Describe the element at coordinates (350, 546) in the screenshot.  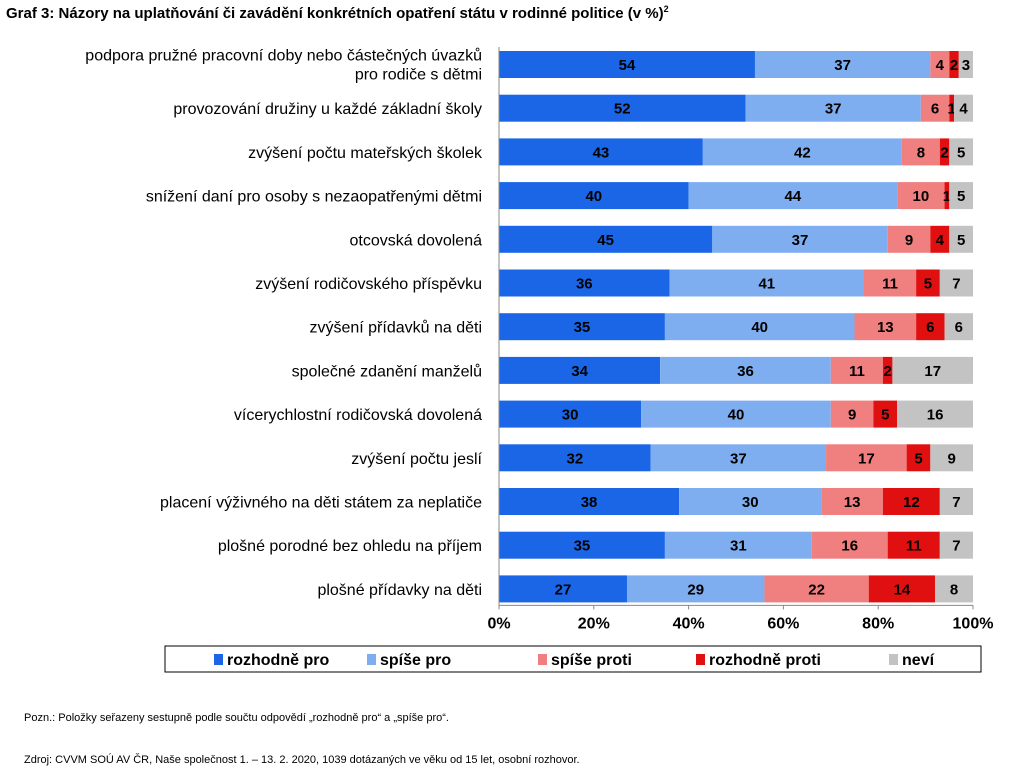
I see `category-label: plošné porodné bez ohledu na příjem` at that location.